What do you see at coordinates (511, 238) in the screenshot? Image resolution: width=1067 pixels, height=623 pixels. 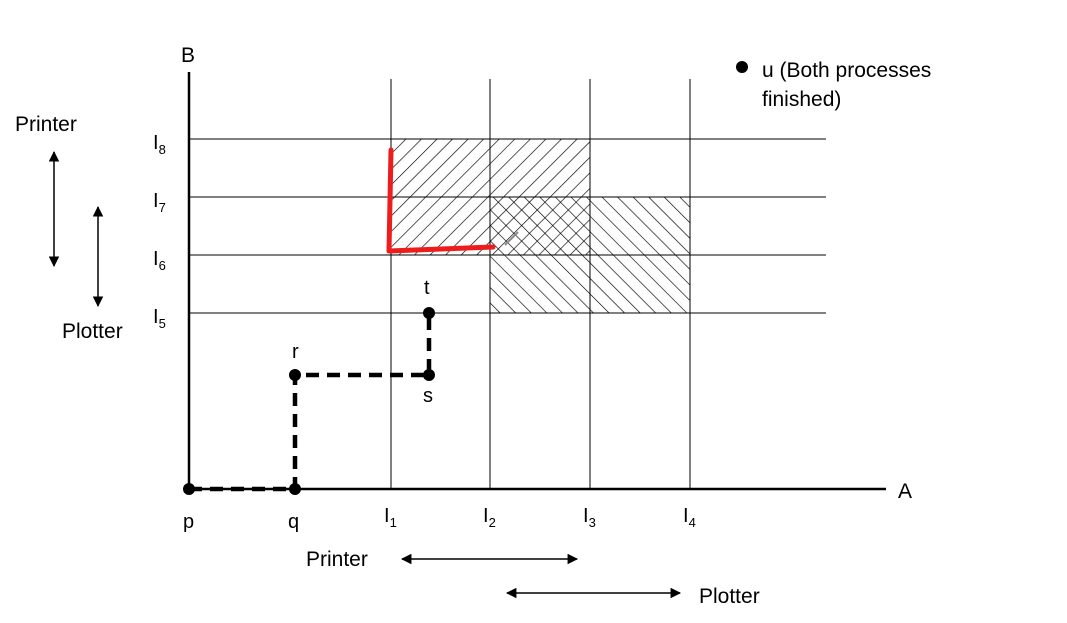 I see `pen-mark-icon` at bounding box center [511, 238].